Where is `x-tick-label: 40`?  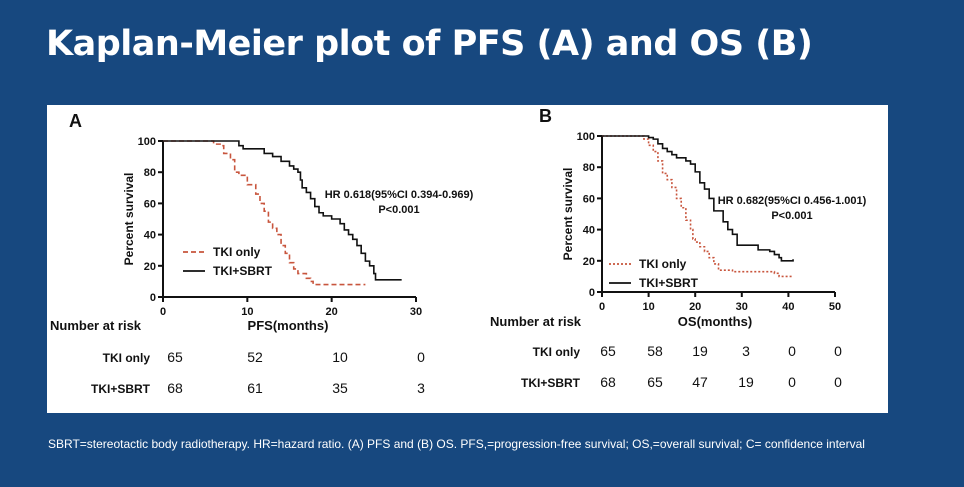
x-tick-label: 40 is located at coordinates (788, 307).